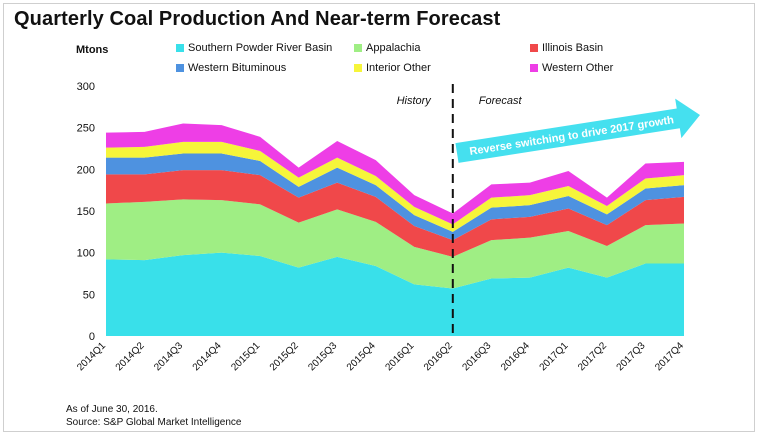 The image size is (760, 437). I want to click on x-tick-label: 2015Q3, so click(322, 356).